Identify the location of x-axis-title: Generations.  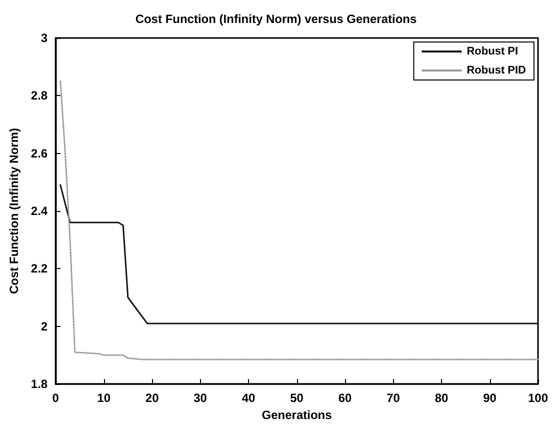
(297, 415).